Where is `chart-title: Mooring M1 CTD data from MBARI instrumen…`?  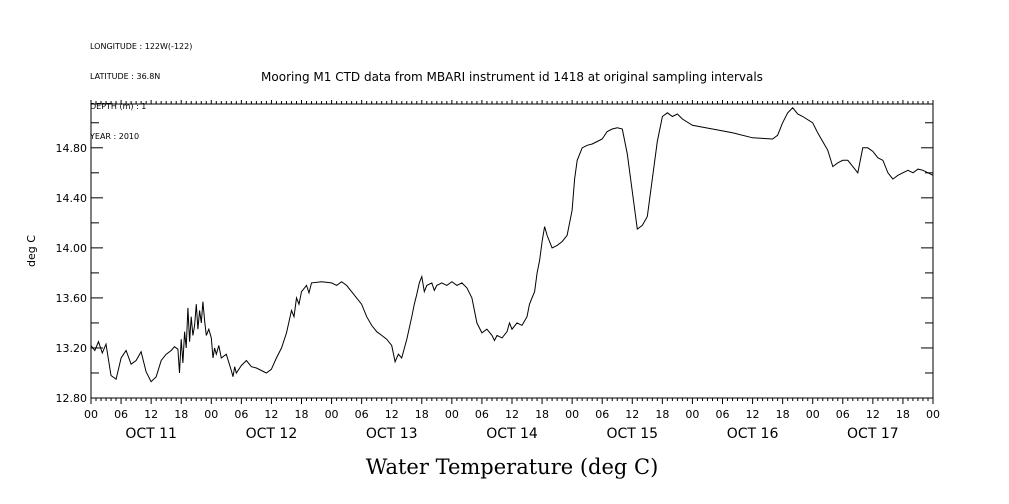
chart-title: Mooring M1 CTD data from MBARI instrumen… is located at coordinates (512, 77).